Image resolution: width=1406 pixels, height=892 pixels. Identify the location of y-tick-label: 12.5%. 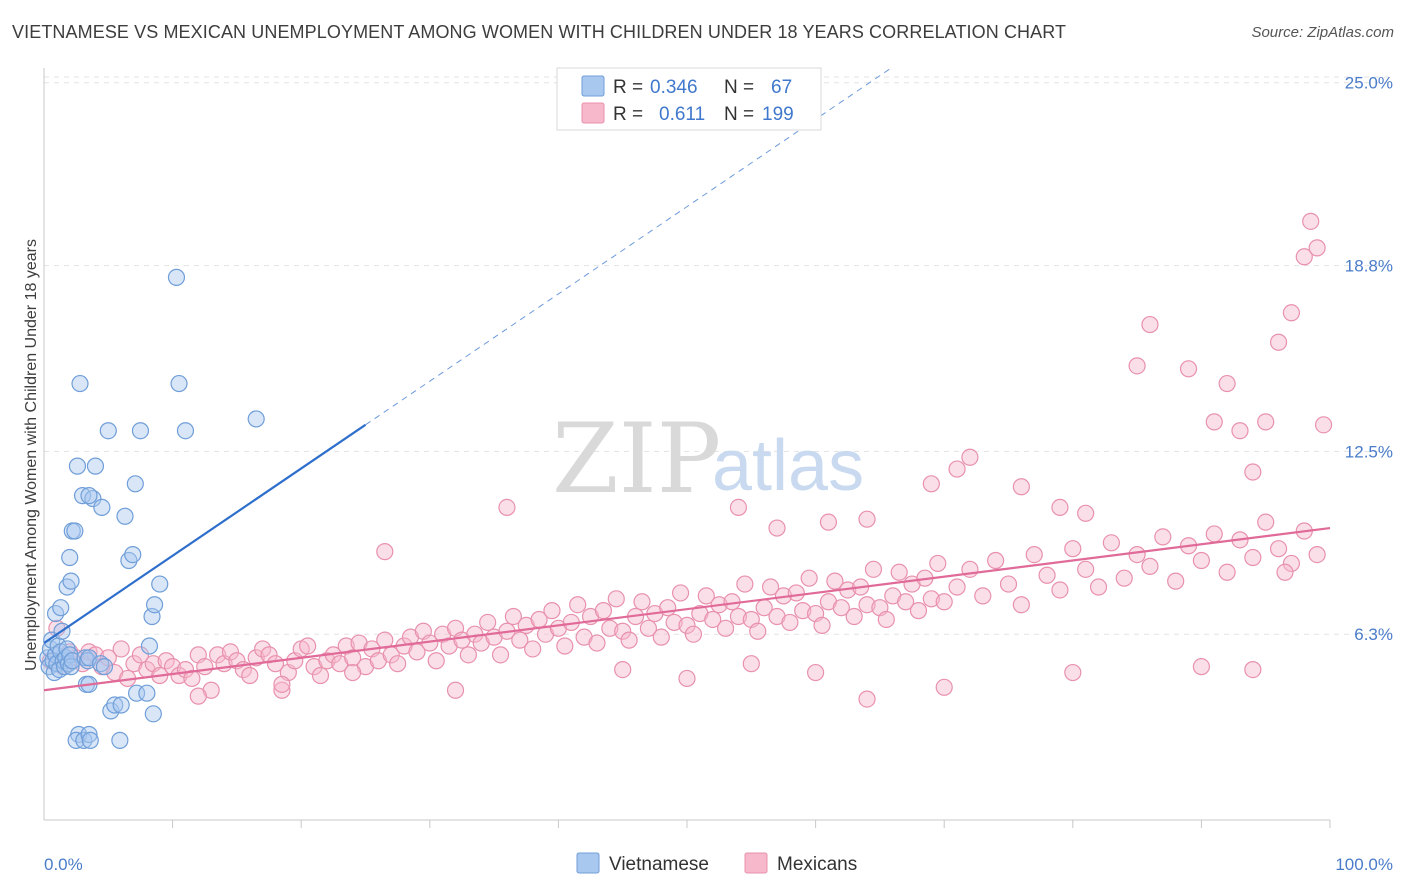
(1369, 451).